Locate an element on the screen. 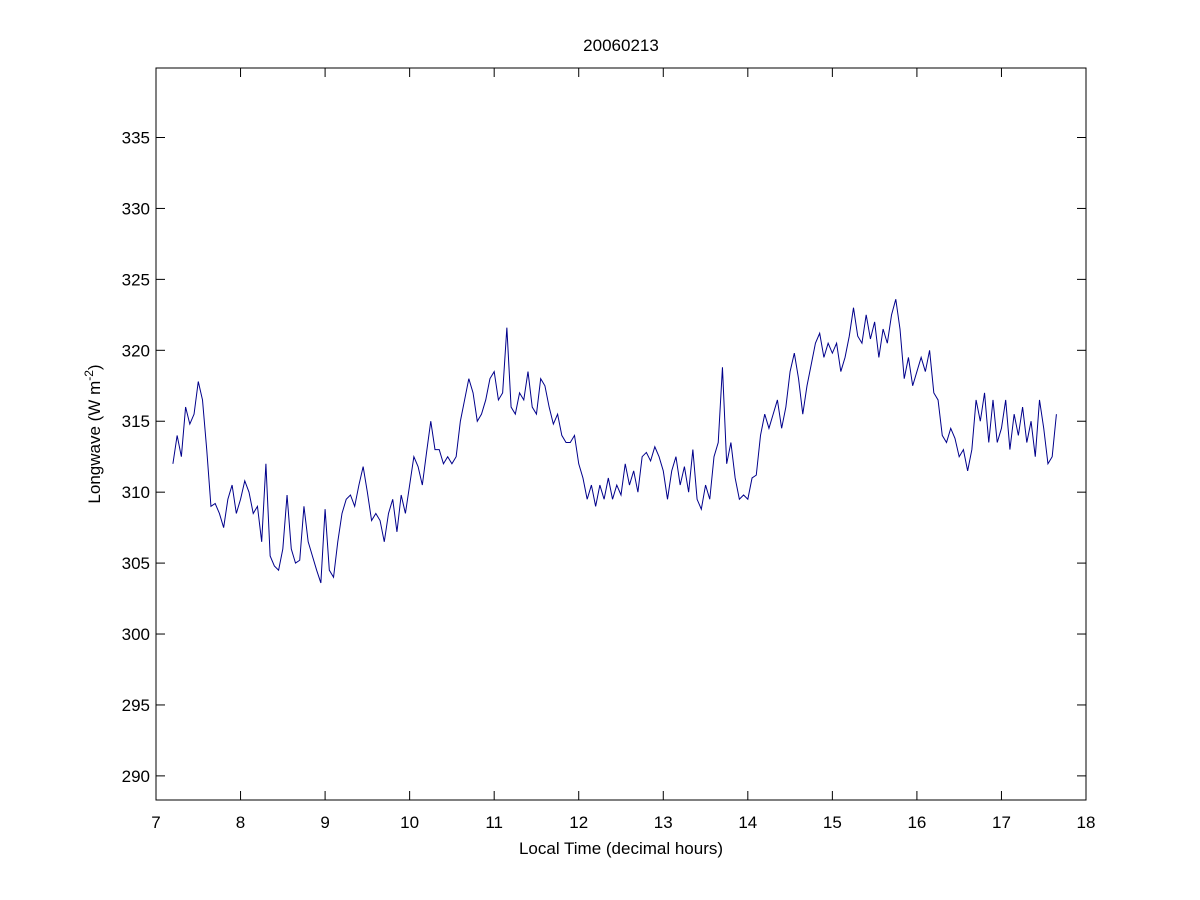 The image size is (1200, 900). y-tick-label: 315 is located at coordinates (136, 421).